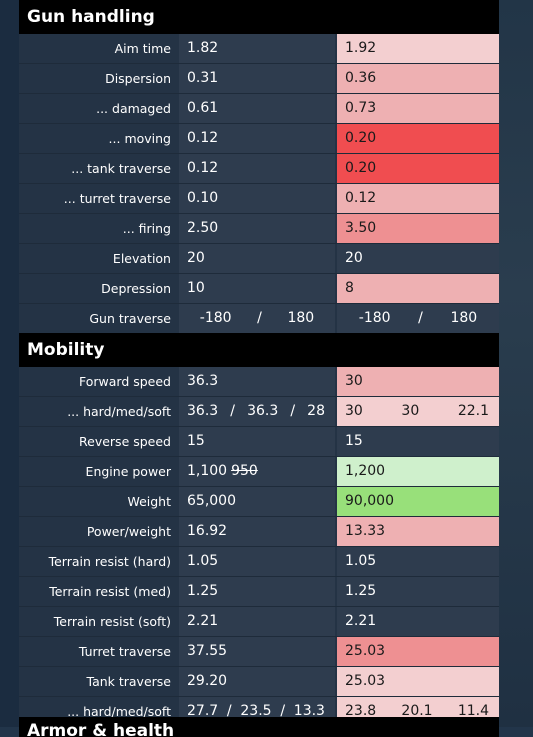  I want to click on stat-row: Gun traverse -180 / 180 -180 / 180, so click(259, 318).